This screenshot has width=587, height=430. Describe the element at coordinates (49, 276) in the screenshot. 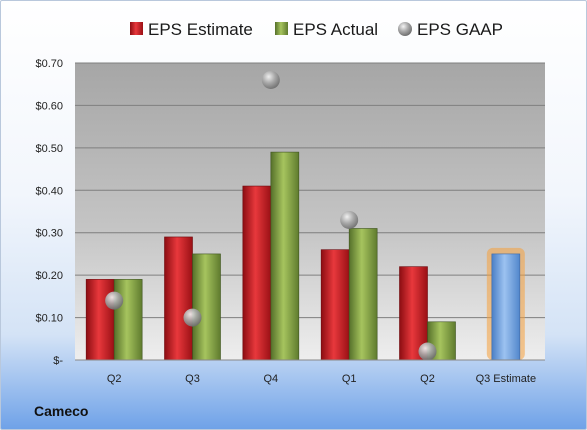

I see `y-tick-label: $0.20` at that location.